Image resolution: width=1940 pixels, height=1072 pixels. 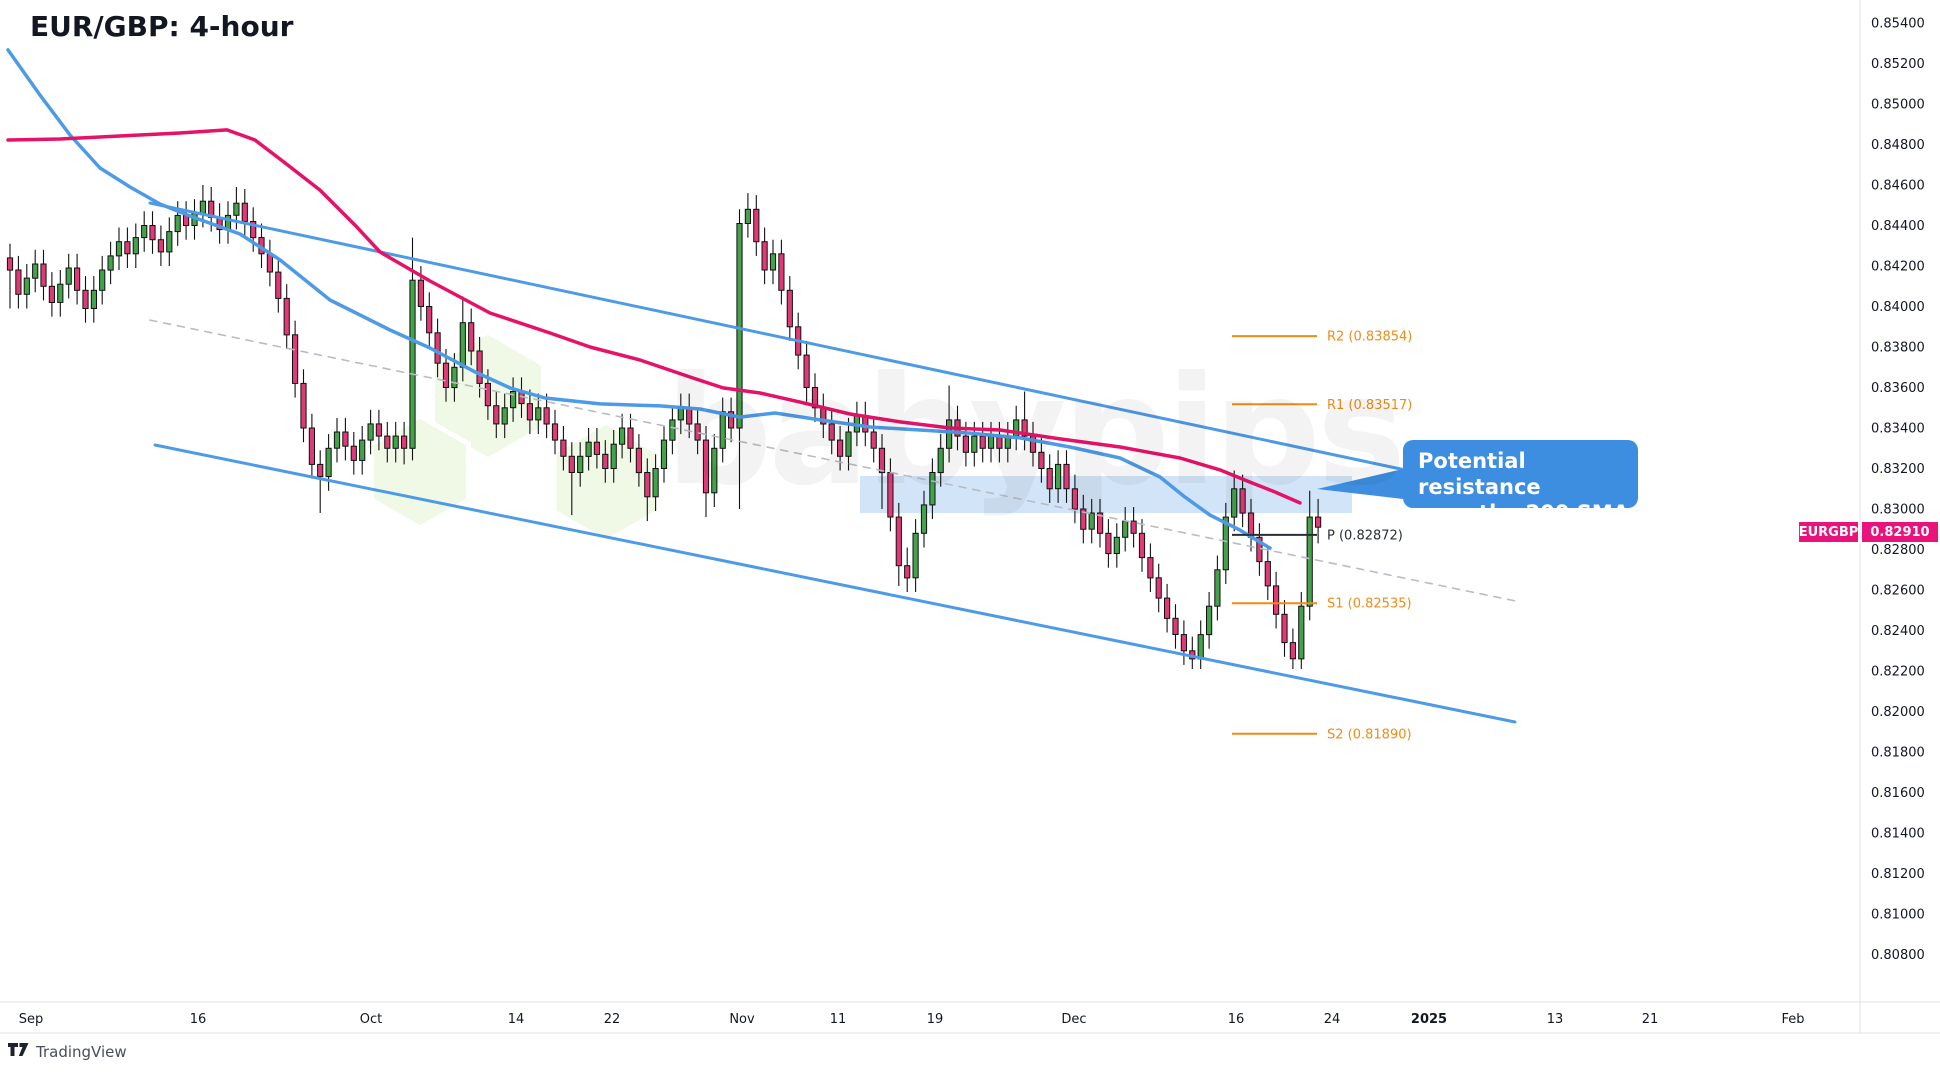 I want to click on time-tick-label: 19, so click(x=935, y=1019).